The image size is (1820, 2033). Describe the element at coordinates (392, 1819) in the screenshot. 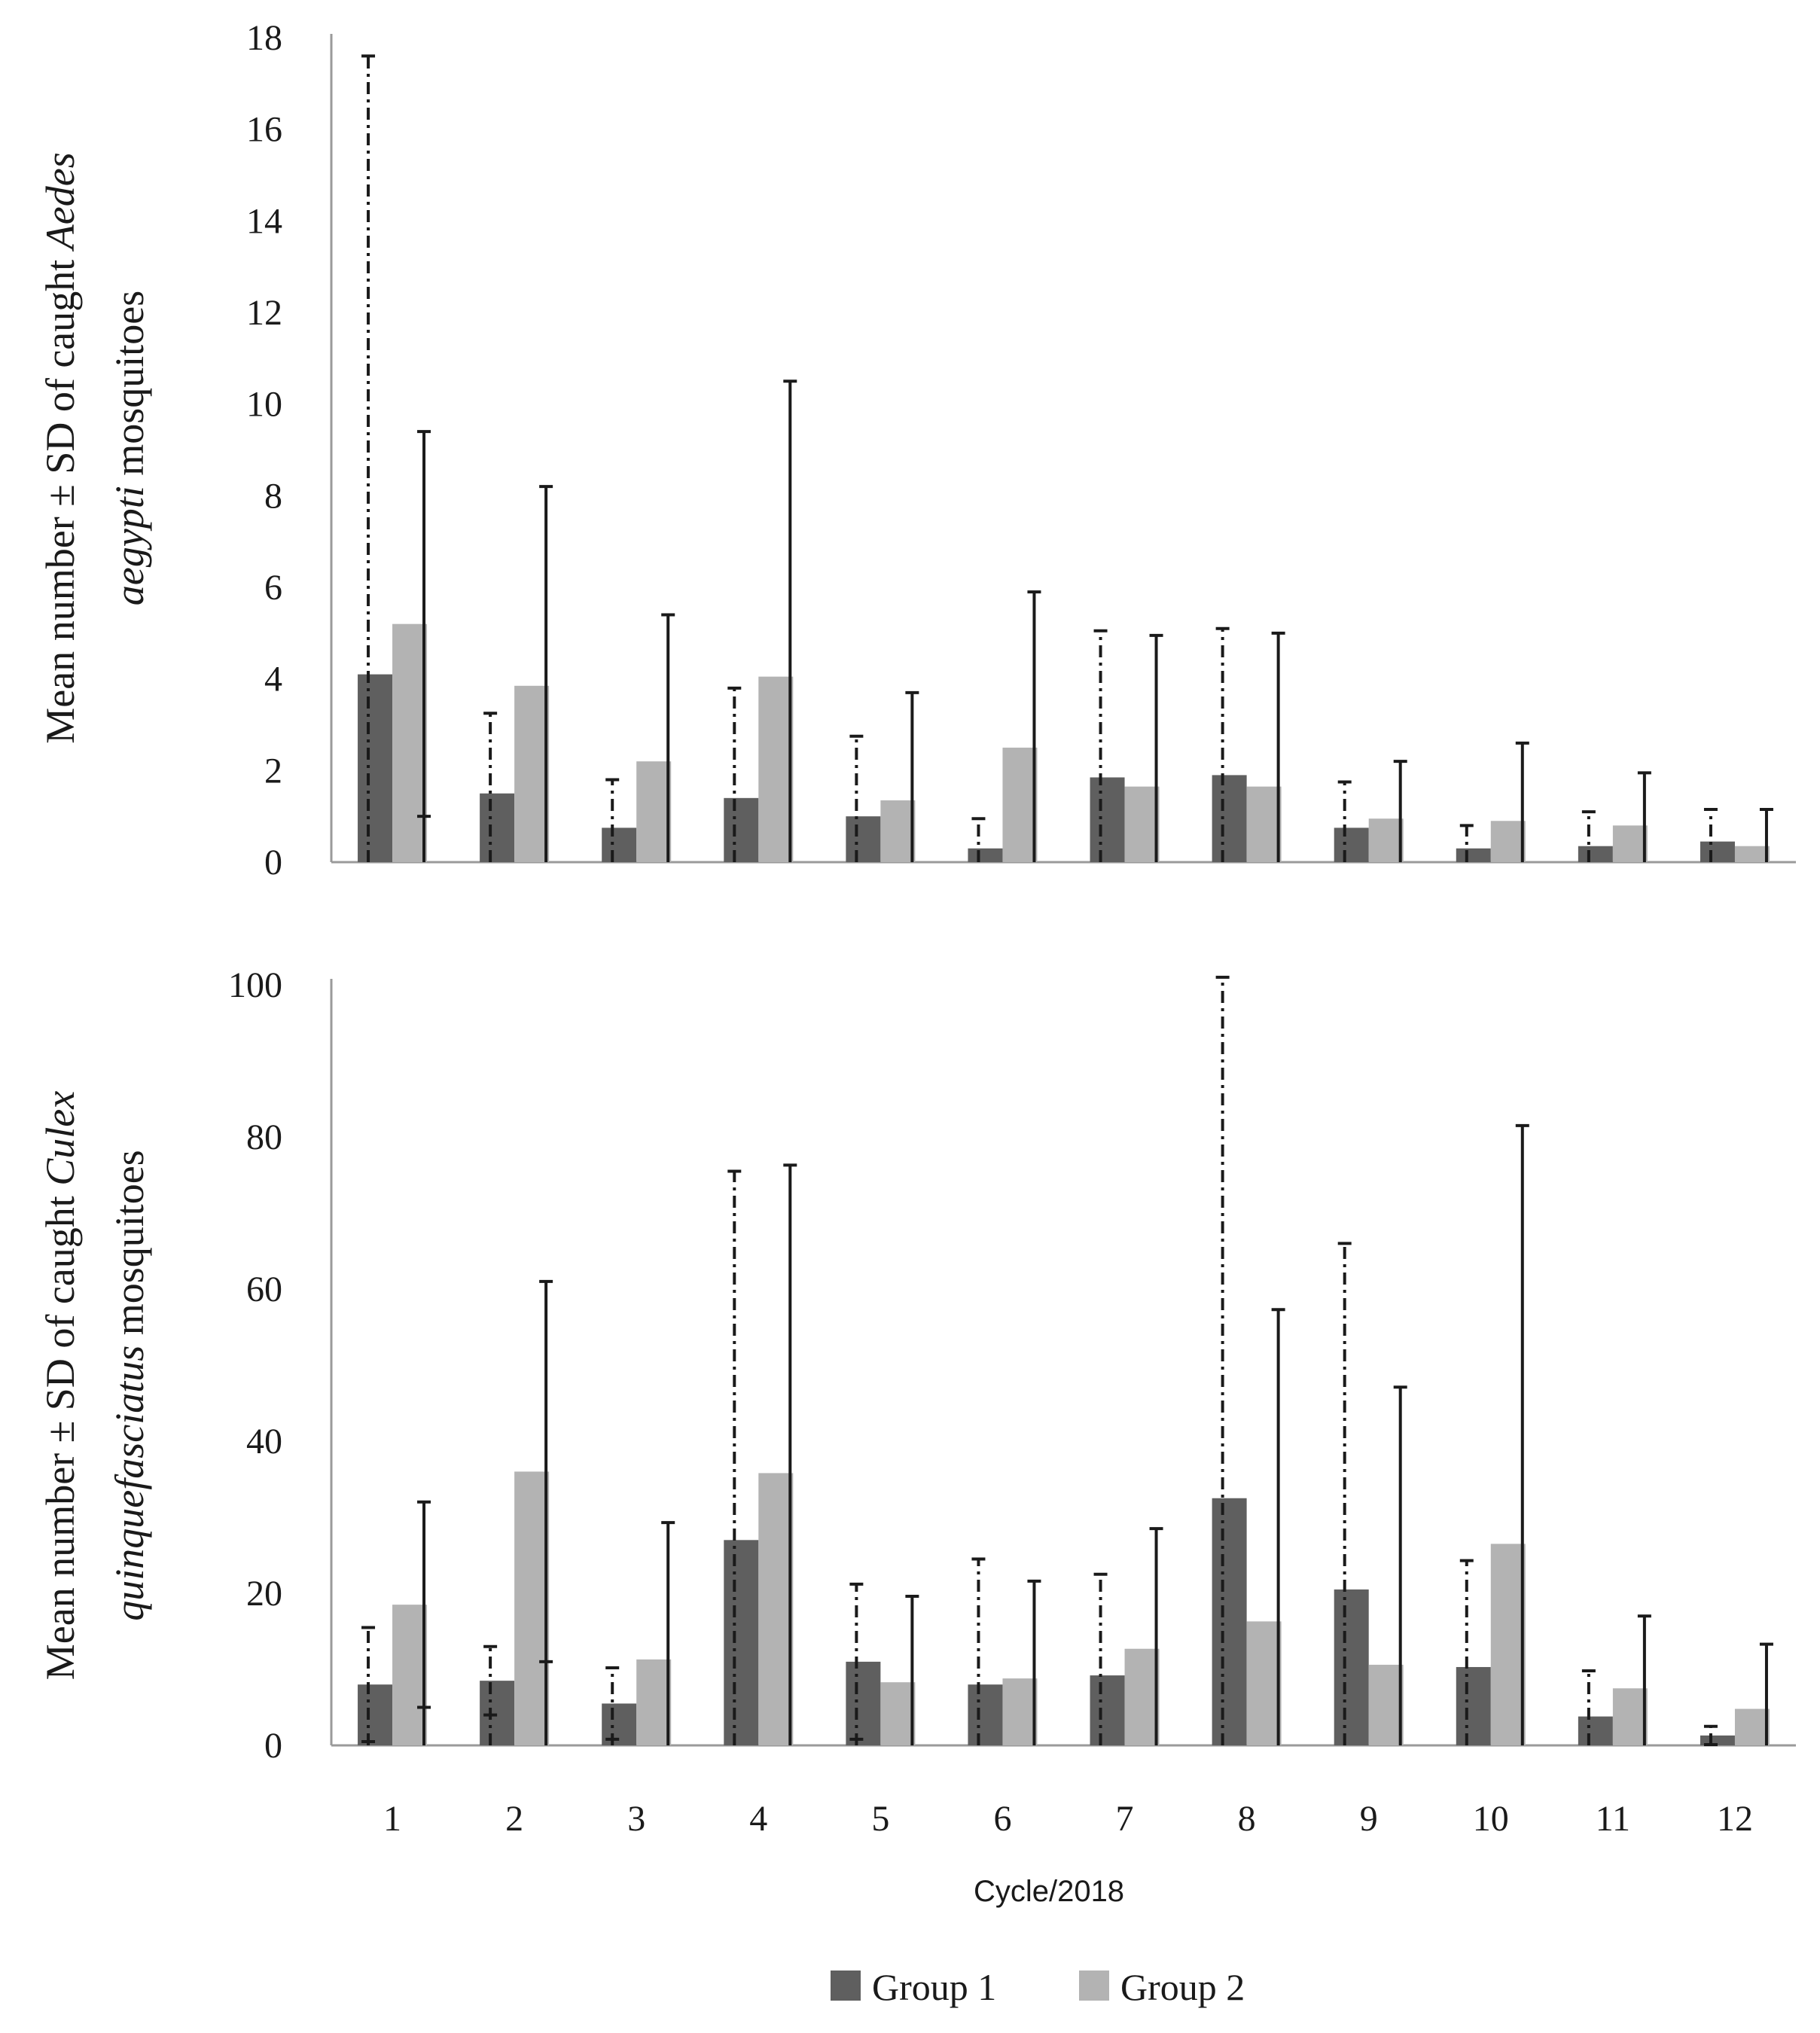

I see `x-tick-label: 1` at that location.